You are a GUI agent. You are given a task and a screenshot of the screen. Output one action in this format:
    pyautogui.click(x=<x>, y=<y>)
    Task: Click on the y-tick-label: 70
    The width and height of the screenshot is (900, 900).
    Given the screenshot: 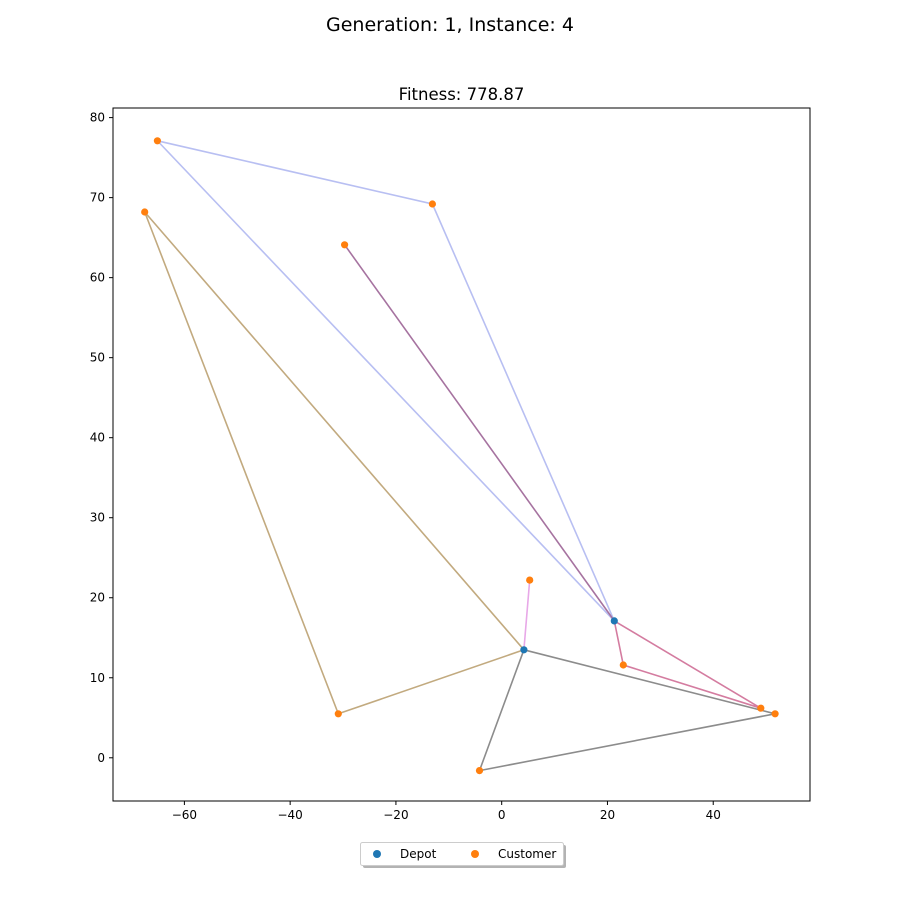 What is the action you would take?
    pyautogui.click(x=97, y=198)
    